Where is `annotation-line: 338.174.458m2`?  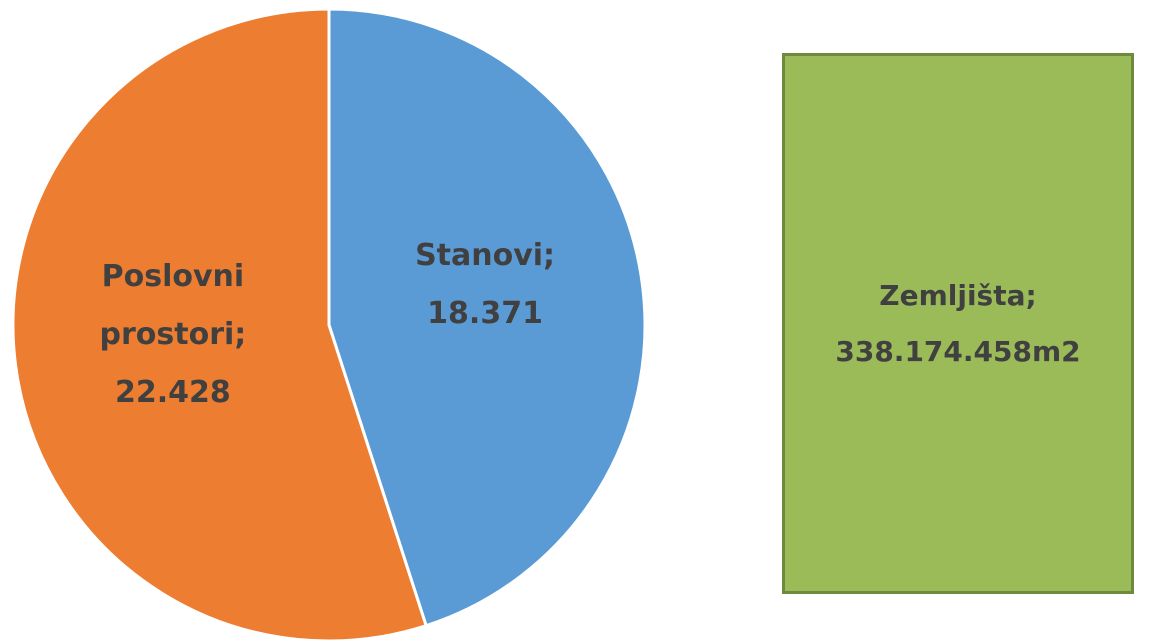
annotation-line: 338.174.458m2 is located at coordinates (958, 351).